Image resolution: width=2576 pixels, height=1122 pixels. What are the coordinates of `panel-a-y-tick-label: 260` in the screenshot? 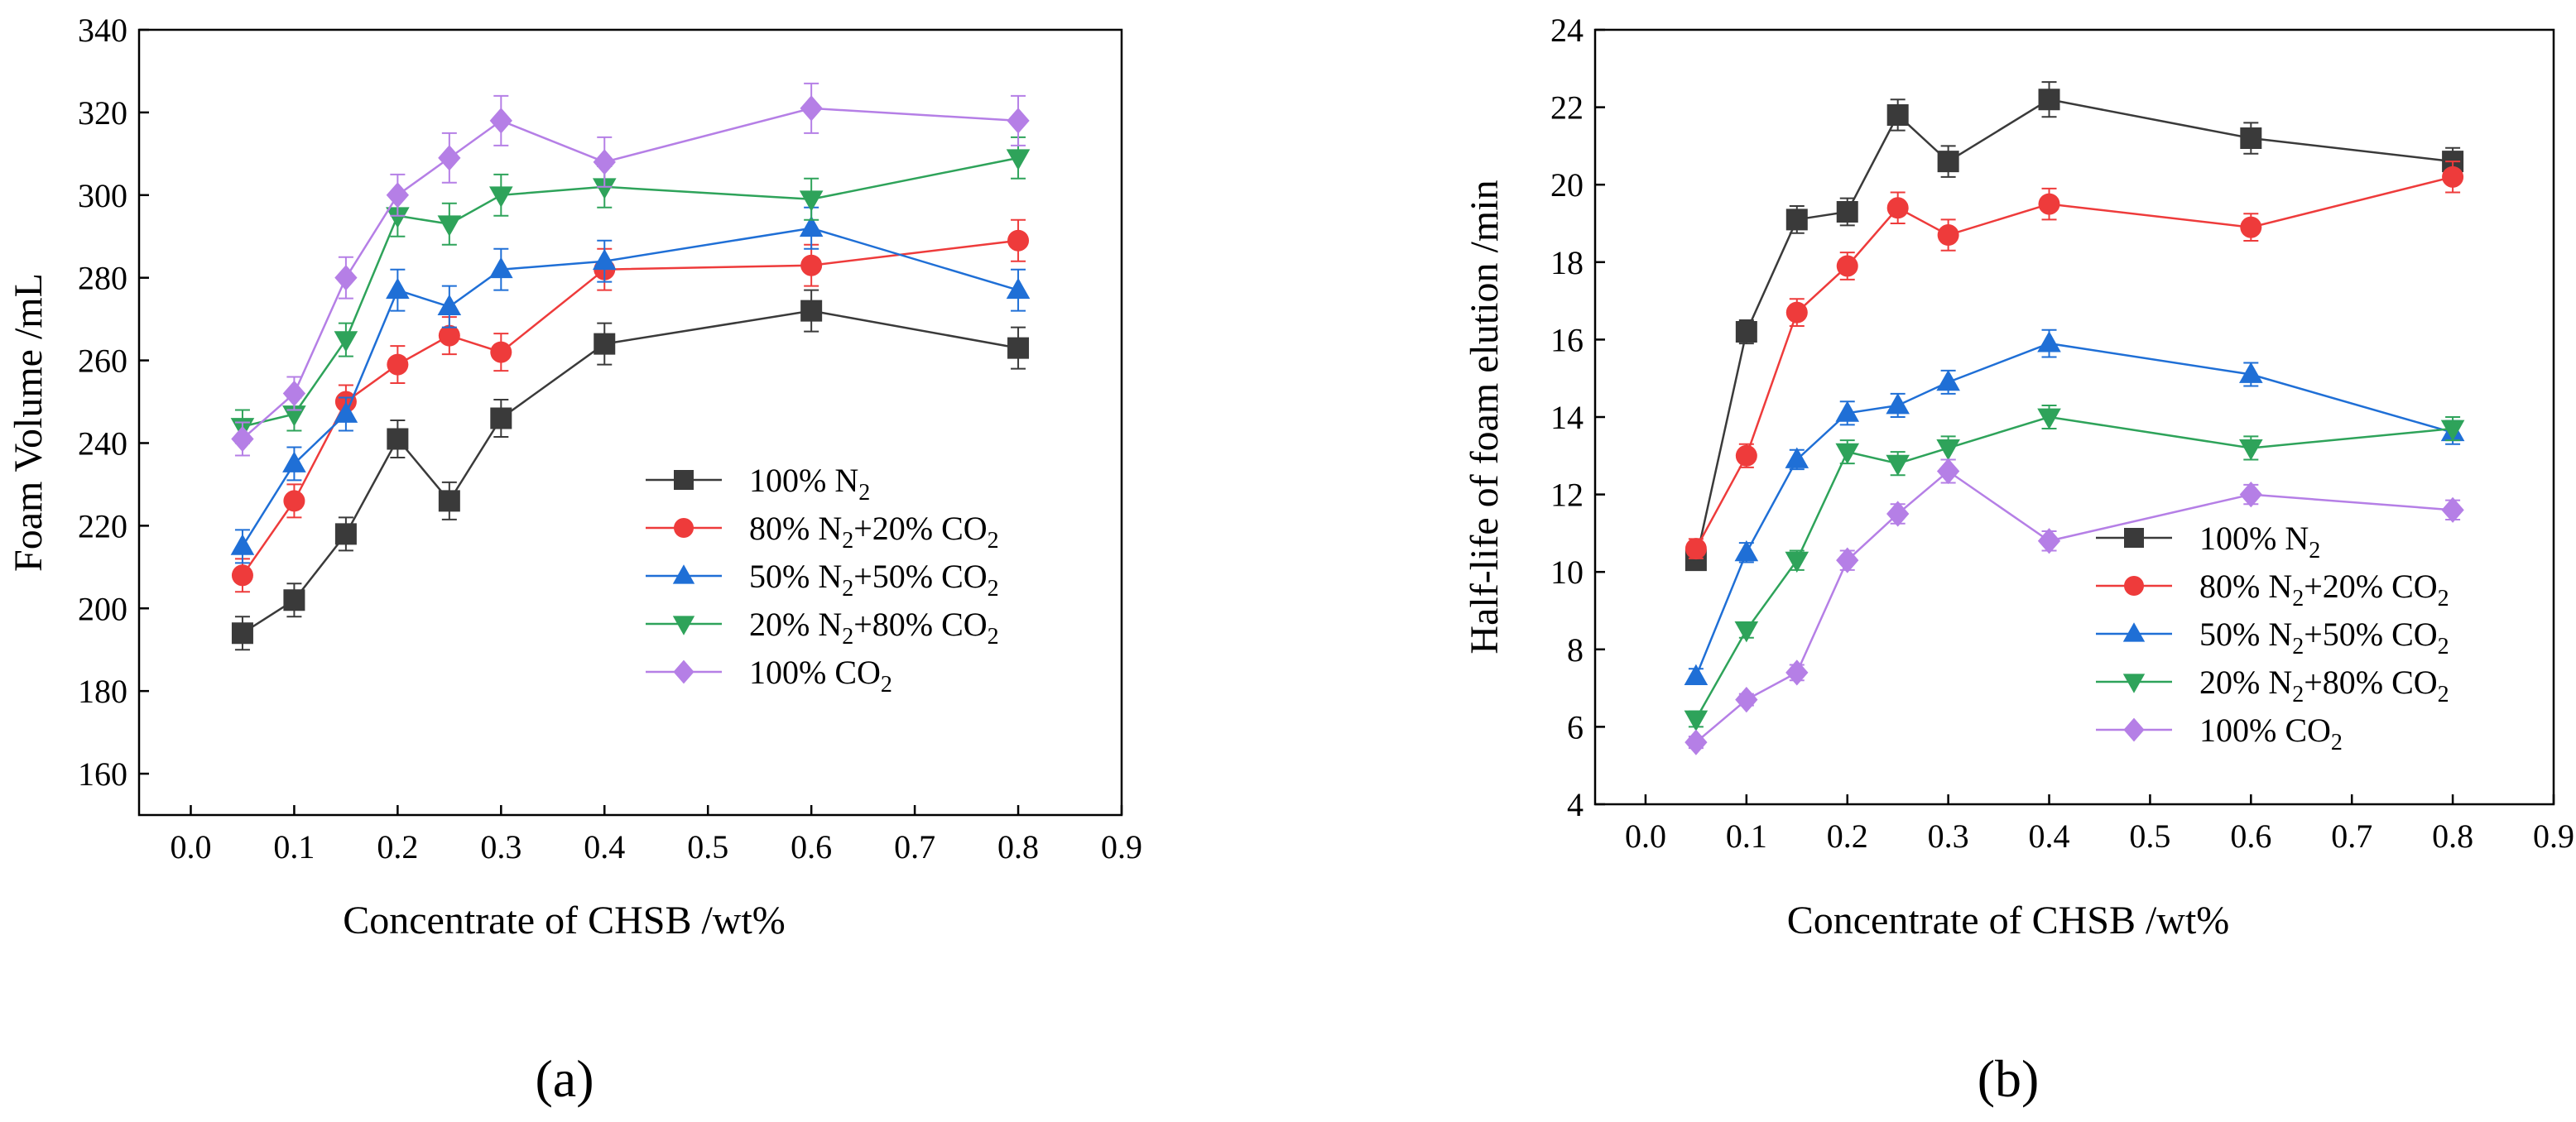 It's located at (102, 361).